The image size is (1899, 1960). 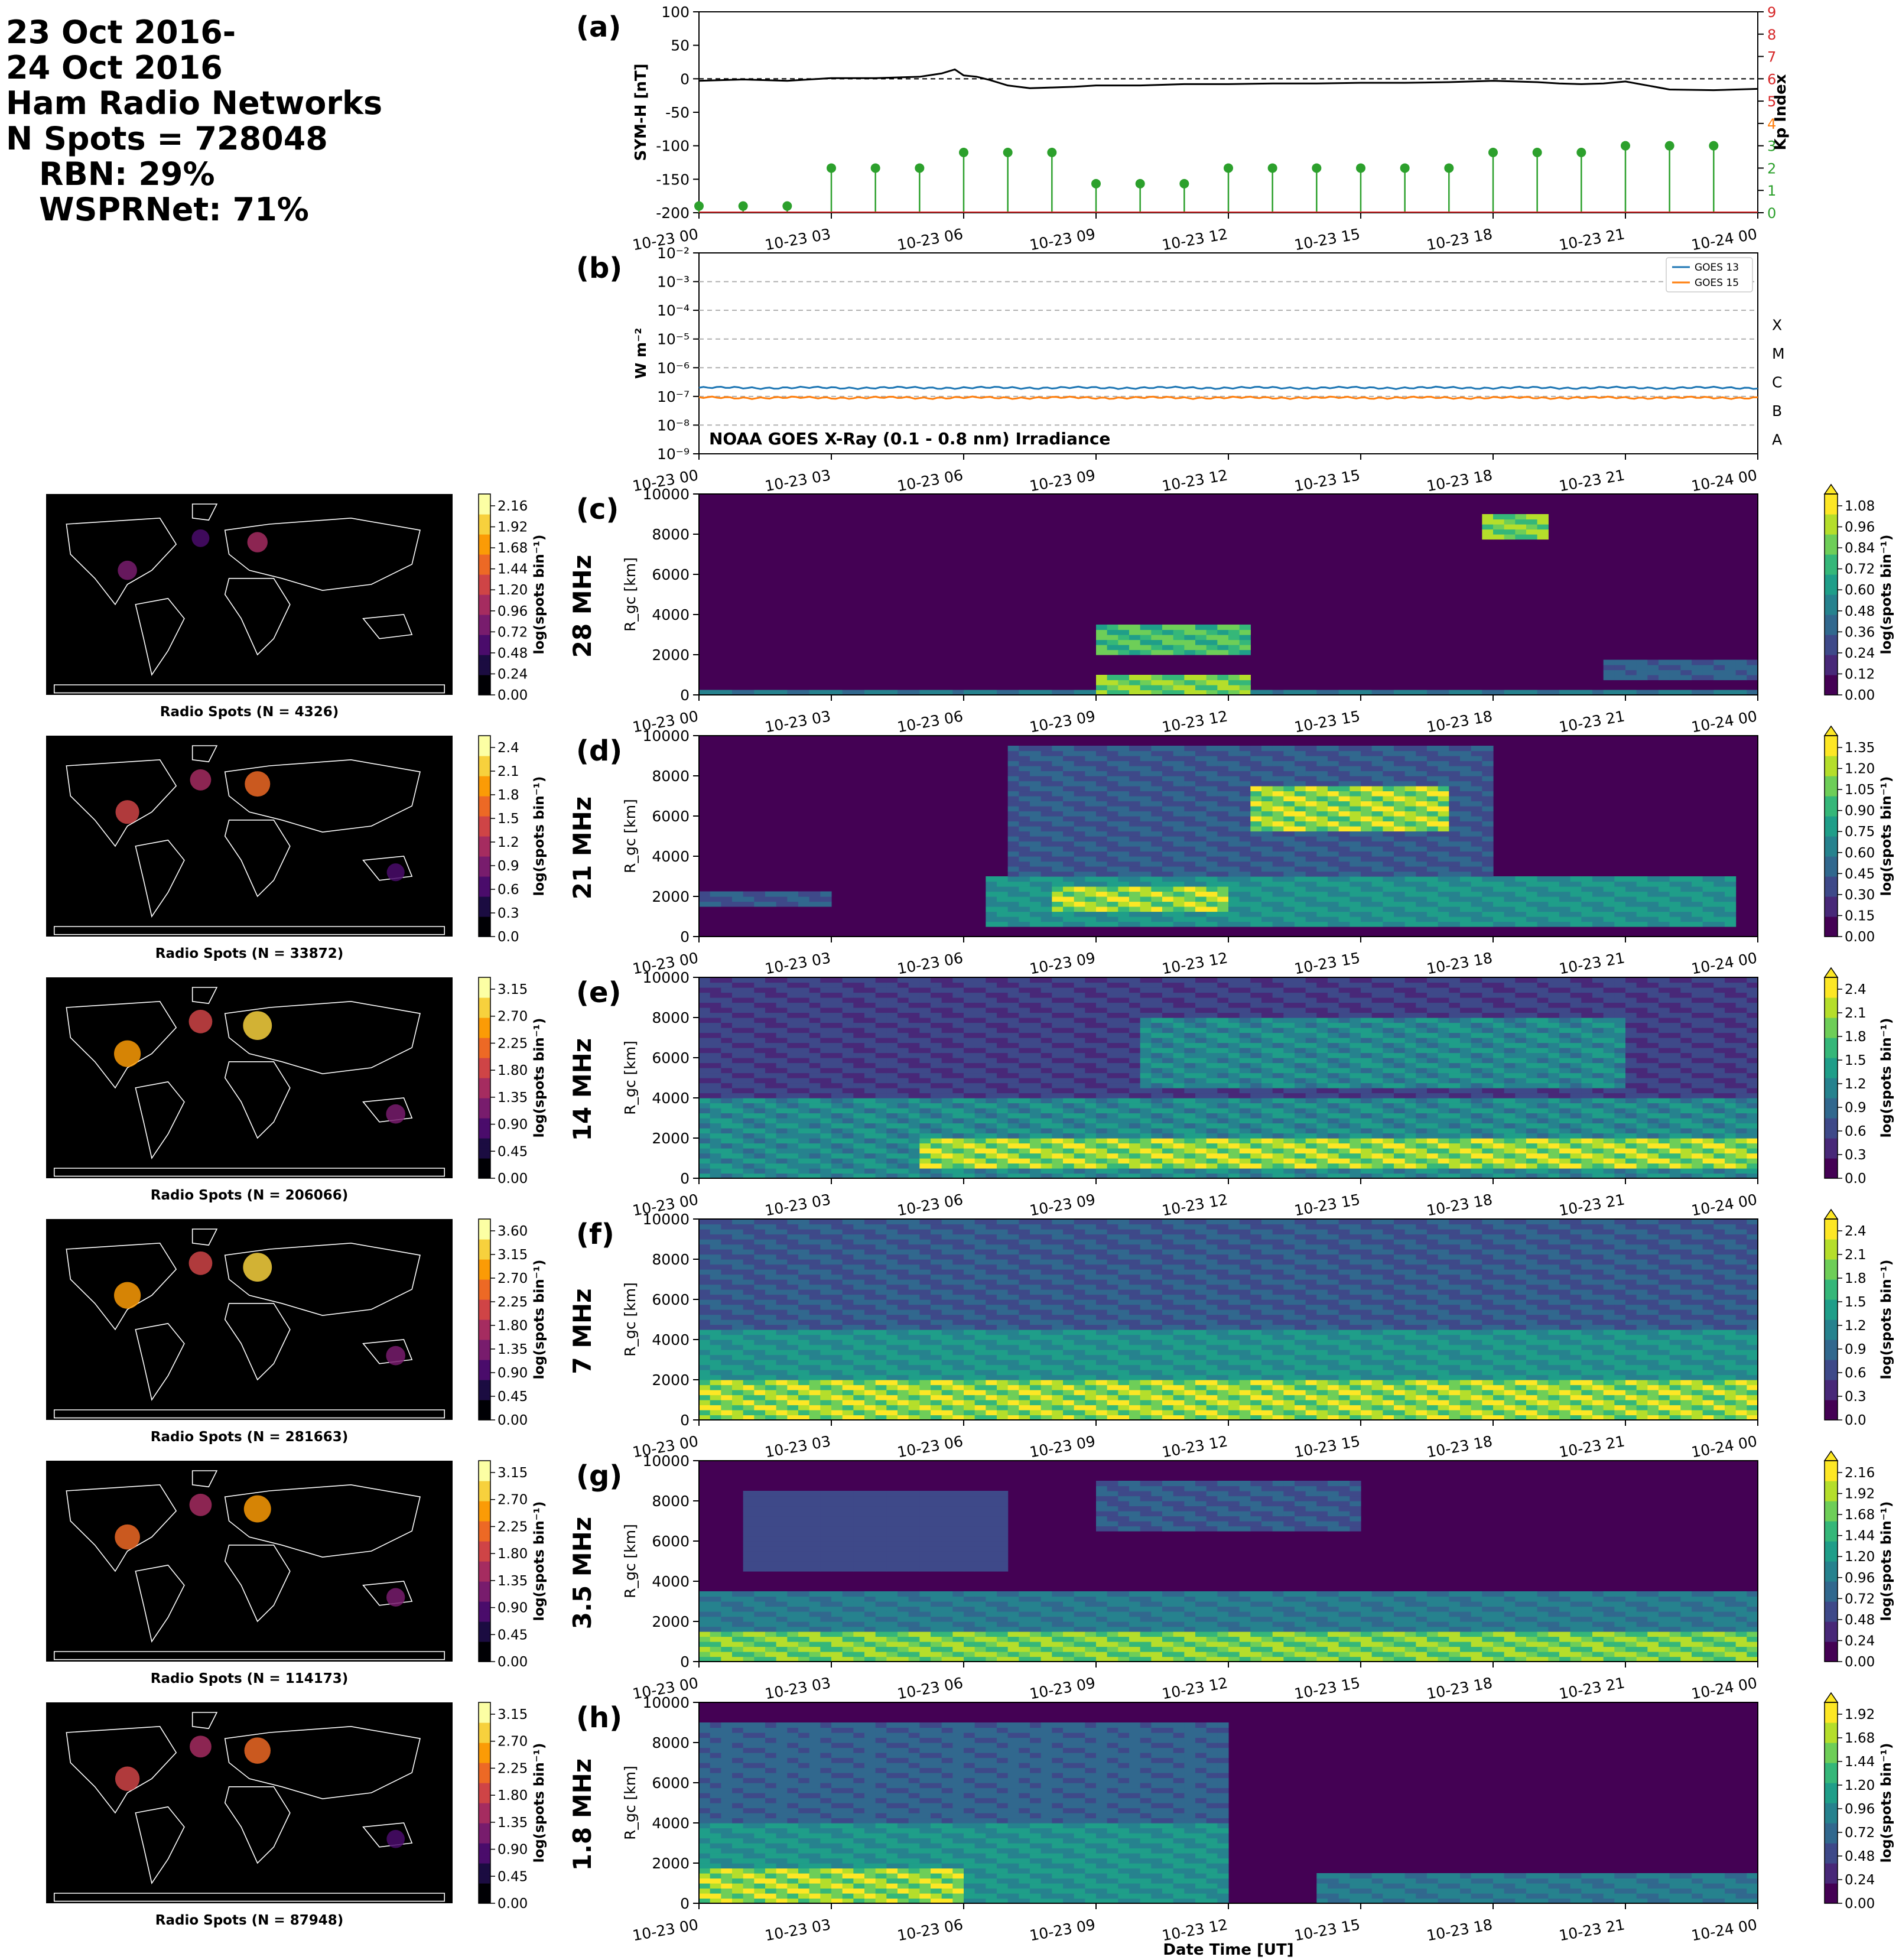 I want to click on map-colorbar-tick-label: 1.68, so click(x=512, y=548).